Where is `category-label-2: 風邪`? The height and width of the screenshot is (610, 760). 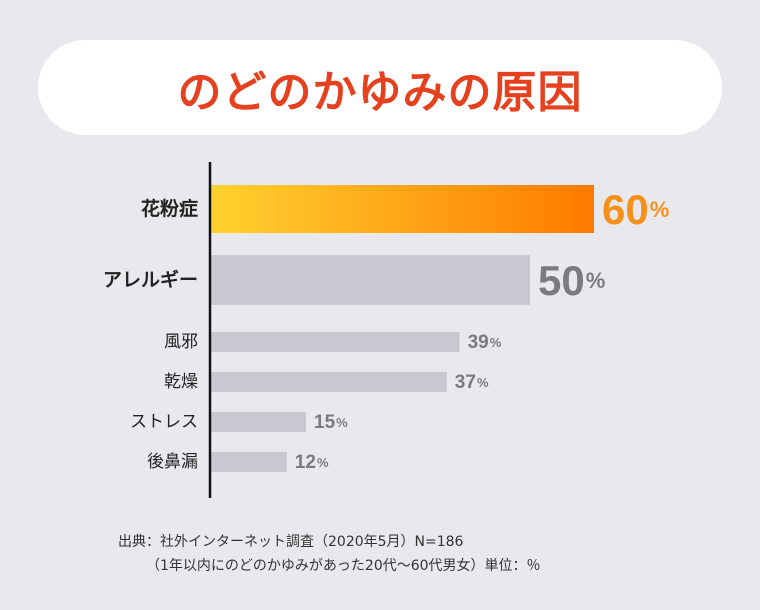 category-label-2: 風邪 is located at coordinates (181, 342).